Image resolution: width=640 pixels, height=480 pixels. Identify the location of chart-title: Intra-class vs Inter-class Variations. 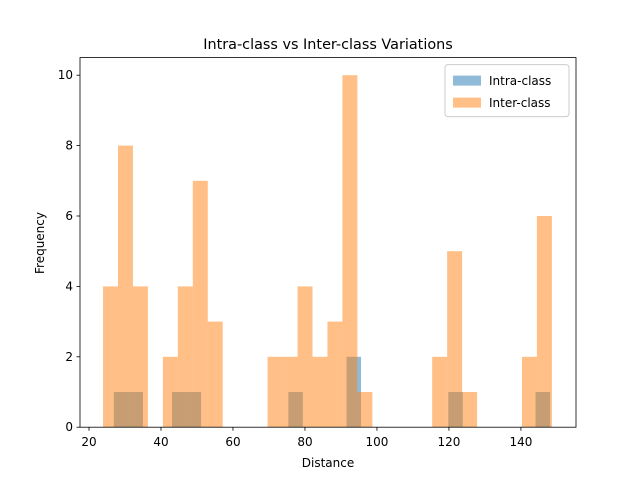
(328, 45).